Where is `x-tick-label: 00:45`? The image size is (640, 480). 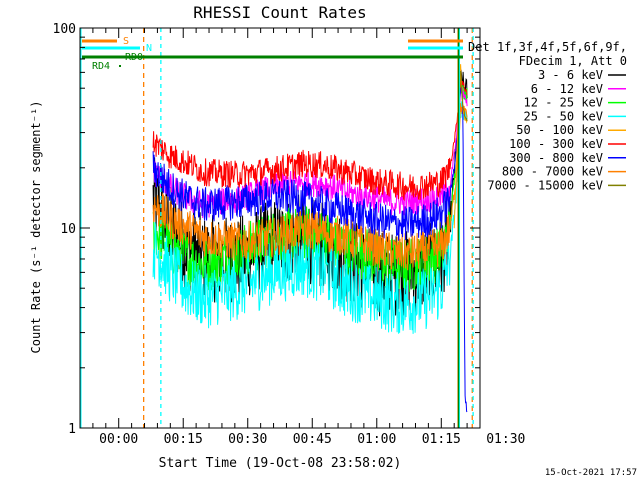 x-tick-label: 00:45 is located at coordinates (312, 439).